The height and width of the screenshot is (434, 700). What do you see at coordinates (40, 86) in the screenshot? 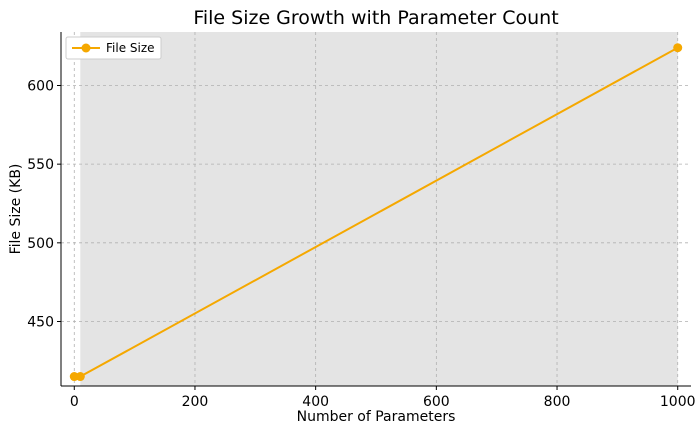
I see `y-tick-label: 600` at bounding box center [40, 86].